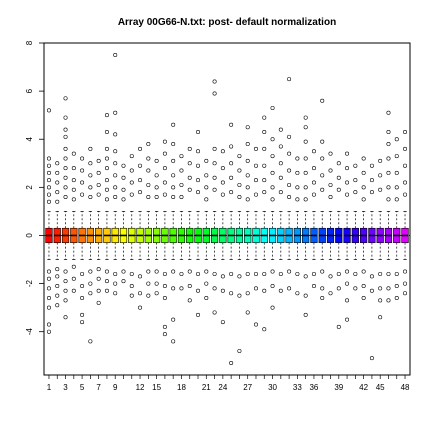  What do you see at coordinates (29, 283) in the screenshot?
I see `y-tick-label: -2` at bounding box center [29, 283].